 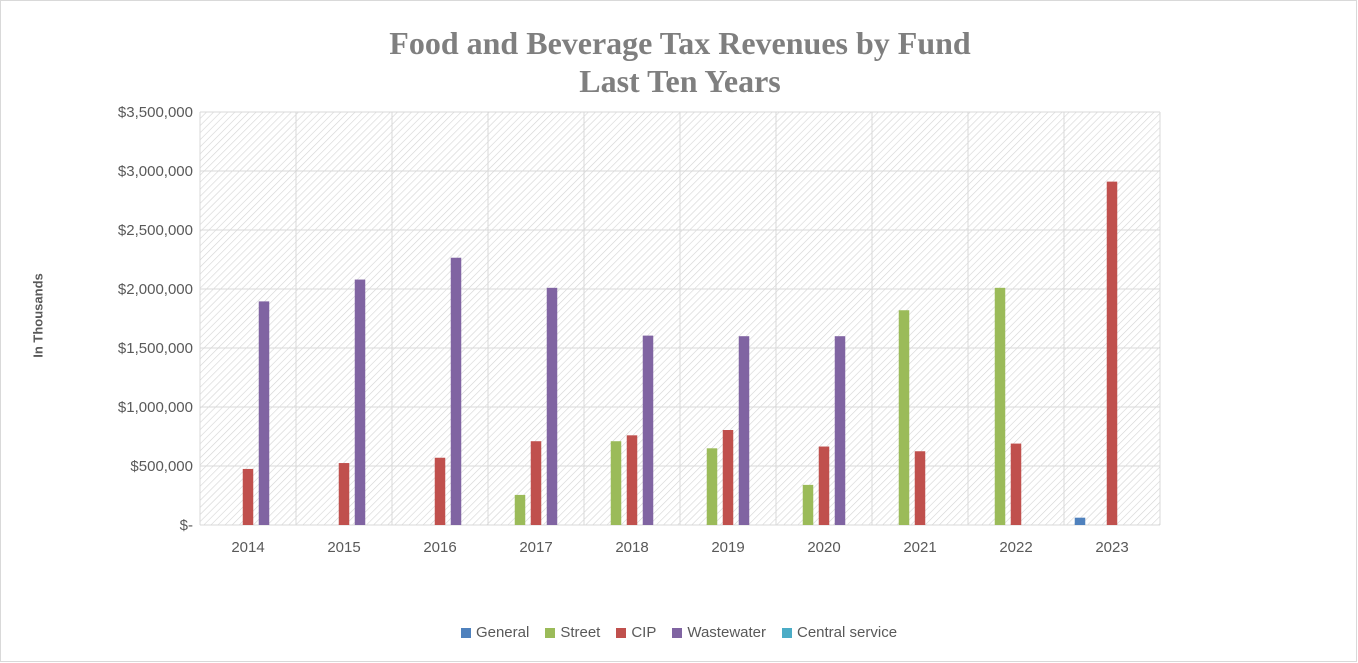 What do you see at coordinates (1015, 547) in the screenshot?
I see `x-tick-label: 2022` at bounding box center [1015, 547].